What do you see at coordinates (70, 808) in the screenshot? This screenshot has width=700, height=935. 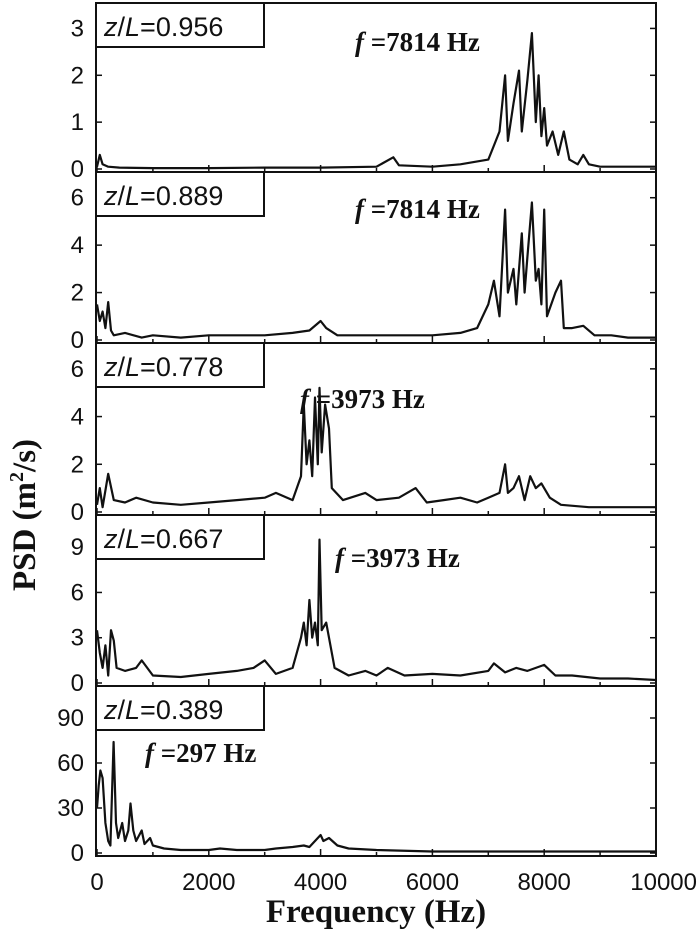 I see `y-tick-label: 30` at bounding box center [70, 808].